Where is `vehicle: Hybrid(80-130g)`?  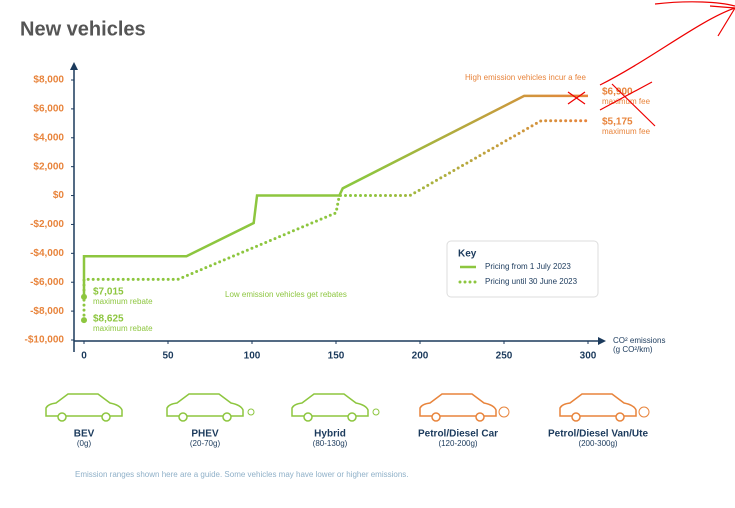
vehicle: Hybrid(80-130g) is located at coordinates (335, 420).